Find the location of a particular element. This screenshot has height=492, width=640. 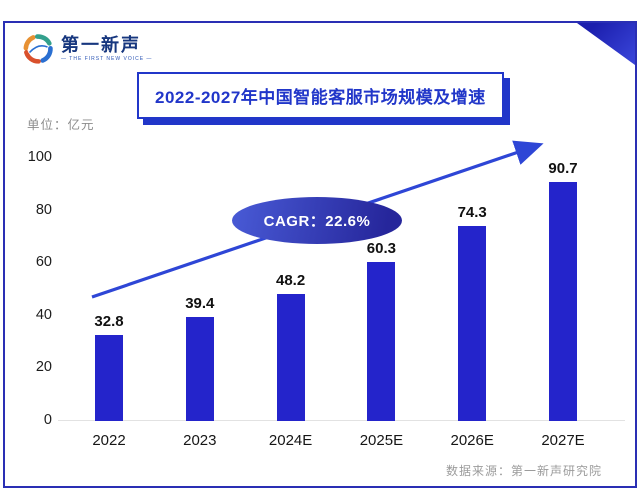

corner-ribbon-decoration is located at coordinates (606, 44).